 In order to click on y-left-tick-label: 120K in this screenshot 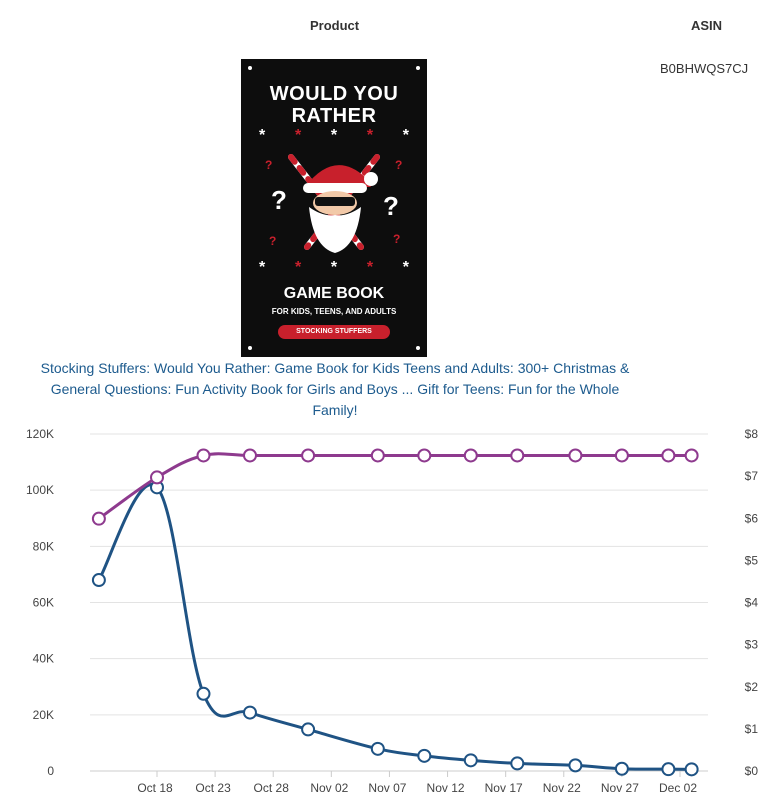, I will do `click(40, 434)`.